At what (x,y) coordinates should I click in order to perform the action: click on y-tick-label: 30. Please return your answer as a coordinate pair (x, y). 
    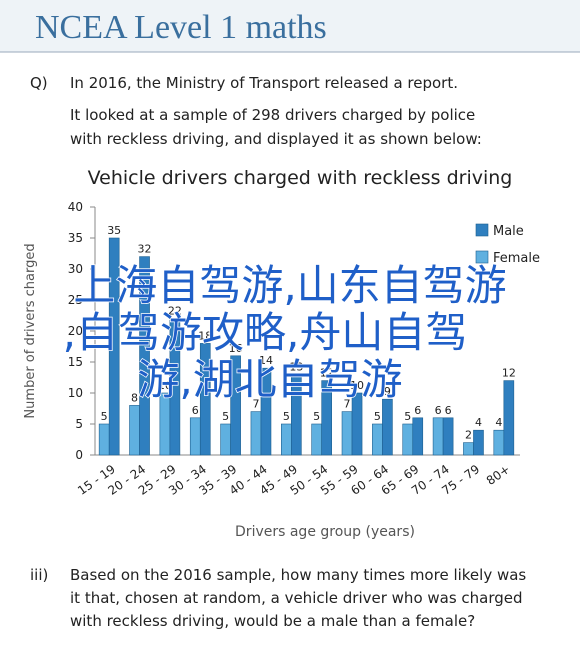
    Looking at the image, I should click on (75, 269).